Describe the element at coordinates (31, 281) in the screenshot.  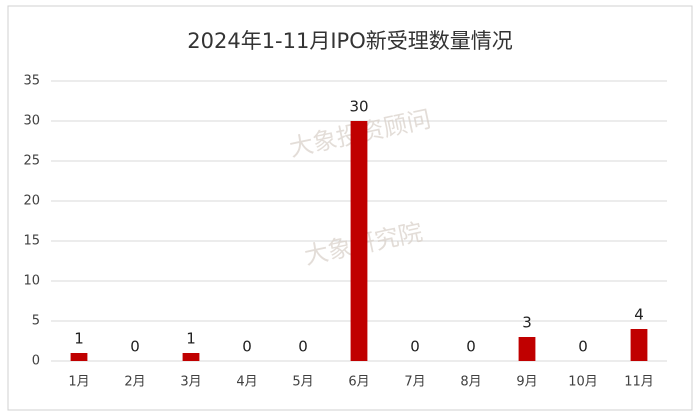
I see `y-tick-label: 10` at that location.